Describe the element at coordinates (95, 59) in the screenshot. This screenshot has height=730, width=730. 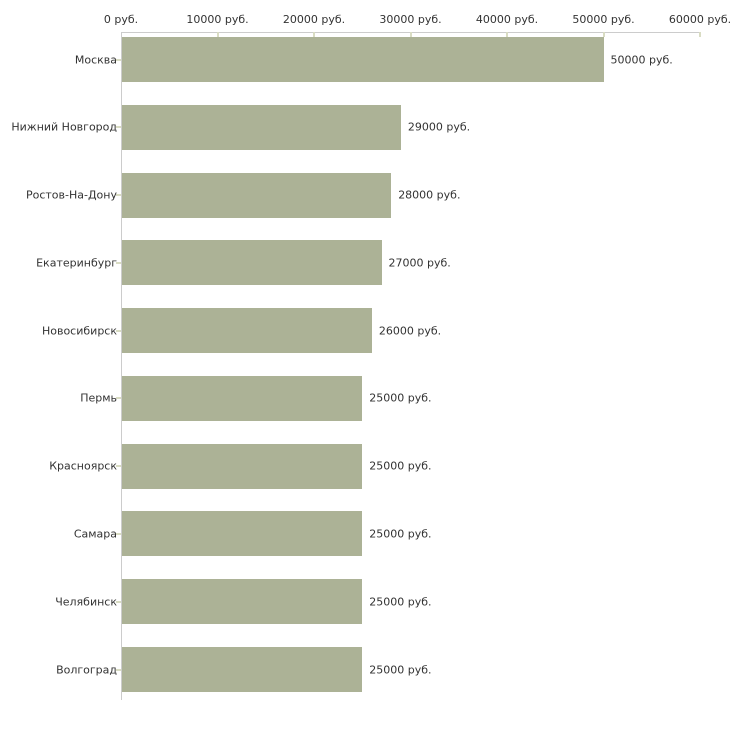
I see `category-label: Москва` at that location.